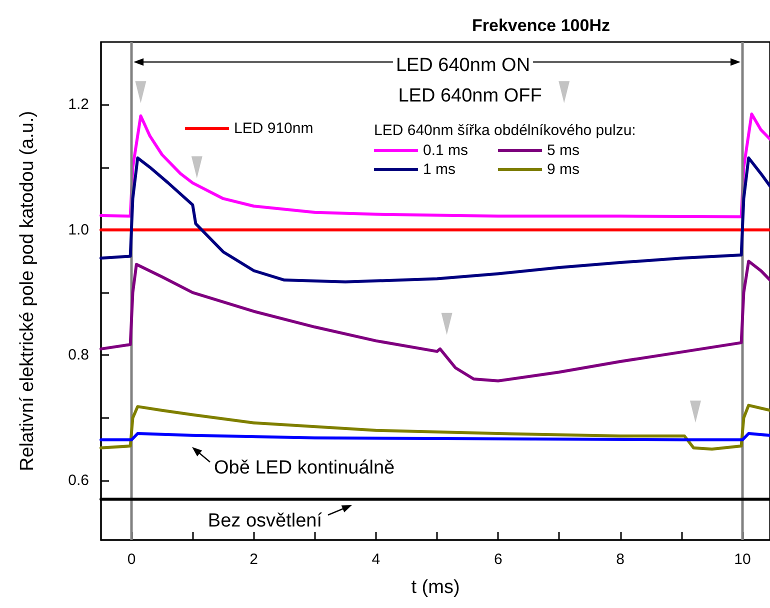 This screenshot has height=608, width=770. Describe the element at coordinates (78, 229) in the screenshot. I see `y-tick-label: 1.0` at that location.